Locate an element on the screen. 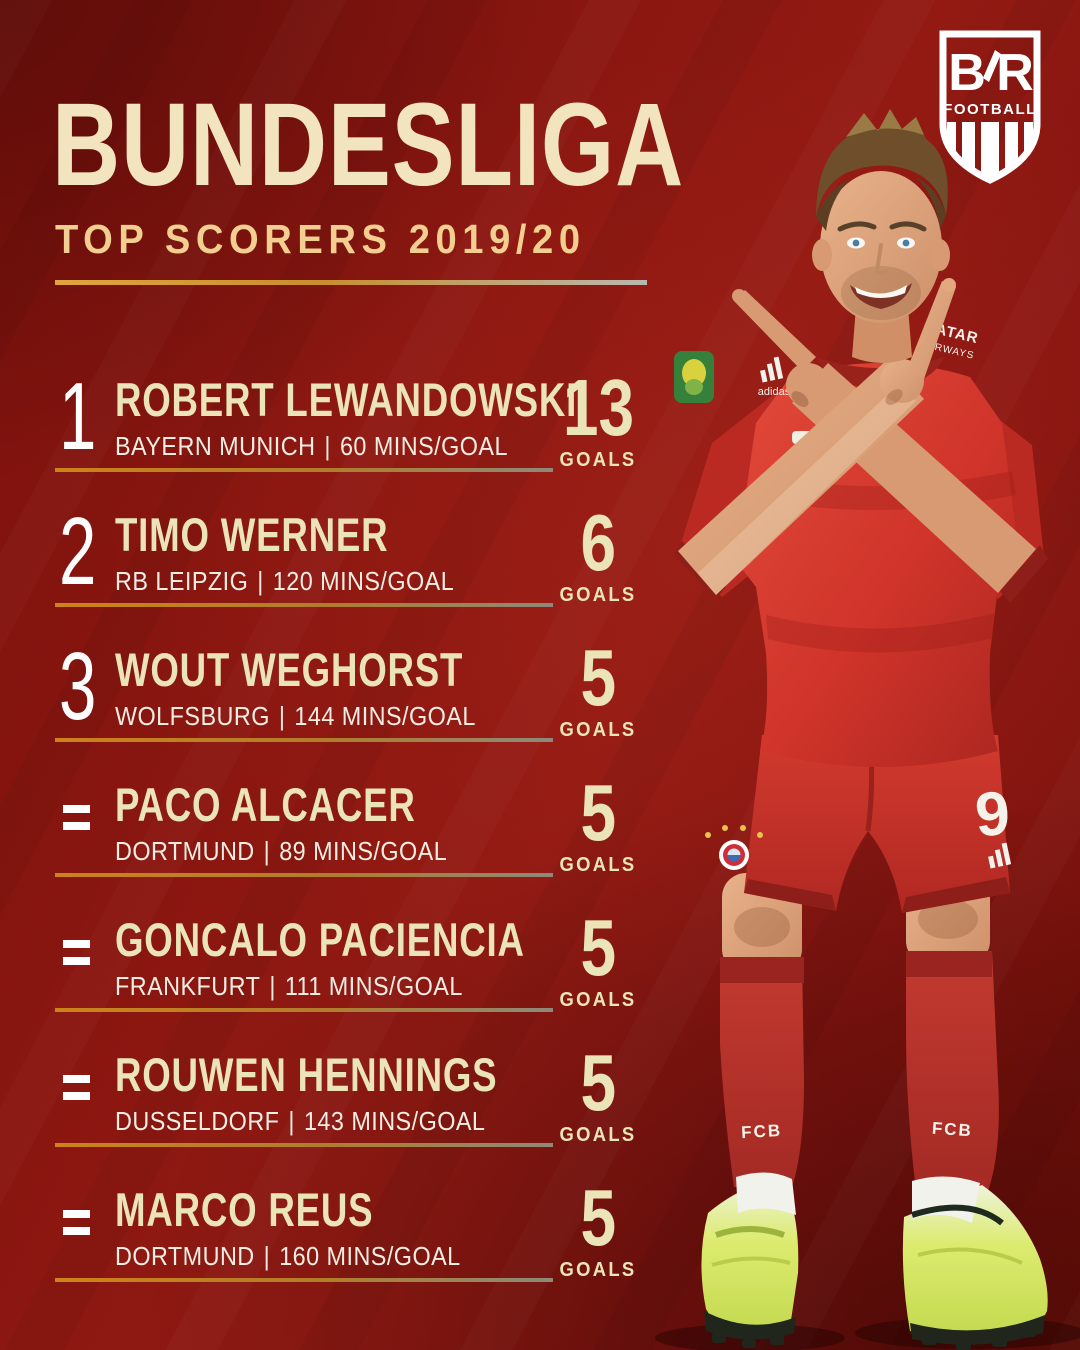 The image size is (1080, 1350). player-name: MARCO REUS is located at coordinates (244, 1209).